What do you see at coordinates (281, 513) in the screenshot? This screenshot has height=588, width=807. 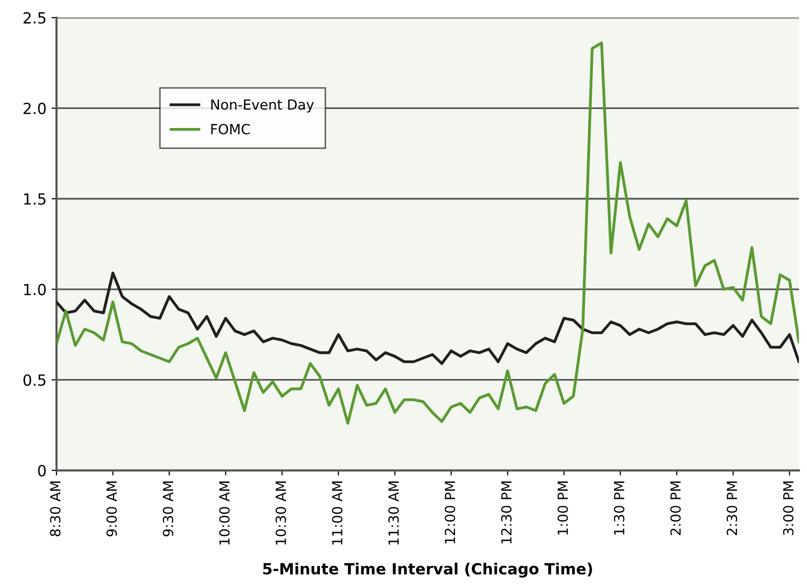 I see `x-tick-label: 10:30 AM` at bounding box center [281, 513].